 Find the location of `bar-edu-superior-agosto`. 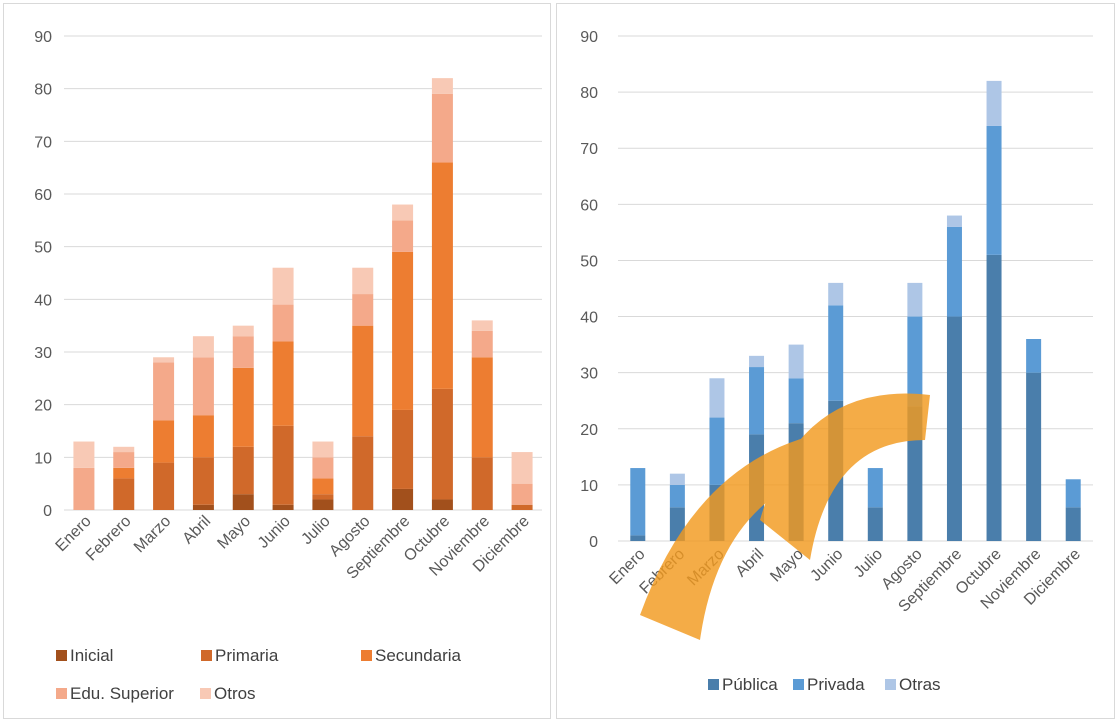

bar-edu-superior-agosto is located at coordinates (363, 310).